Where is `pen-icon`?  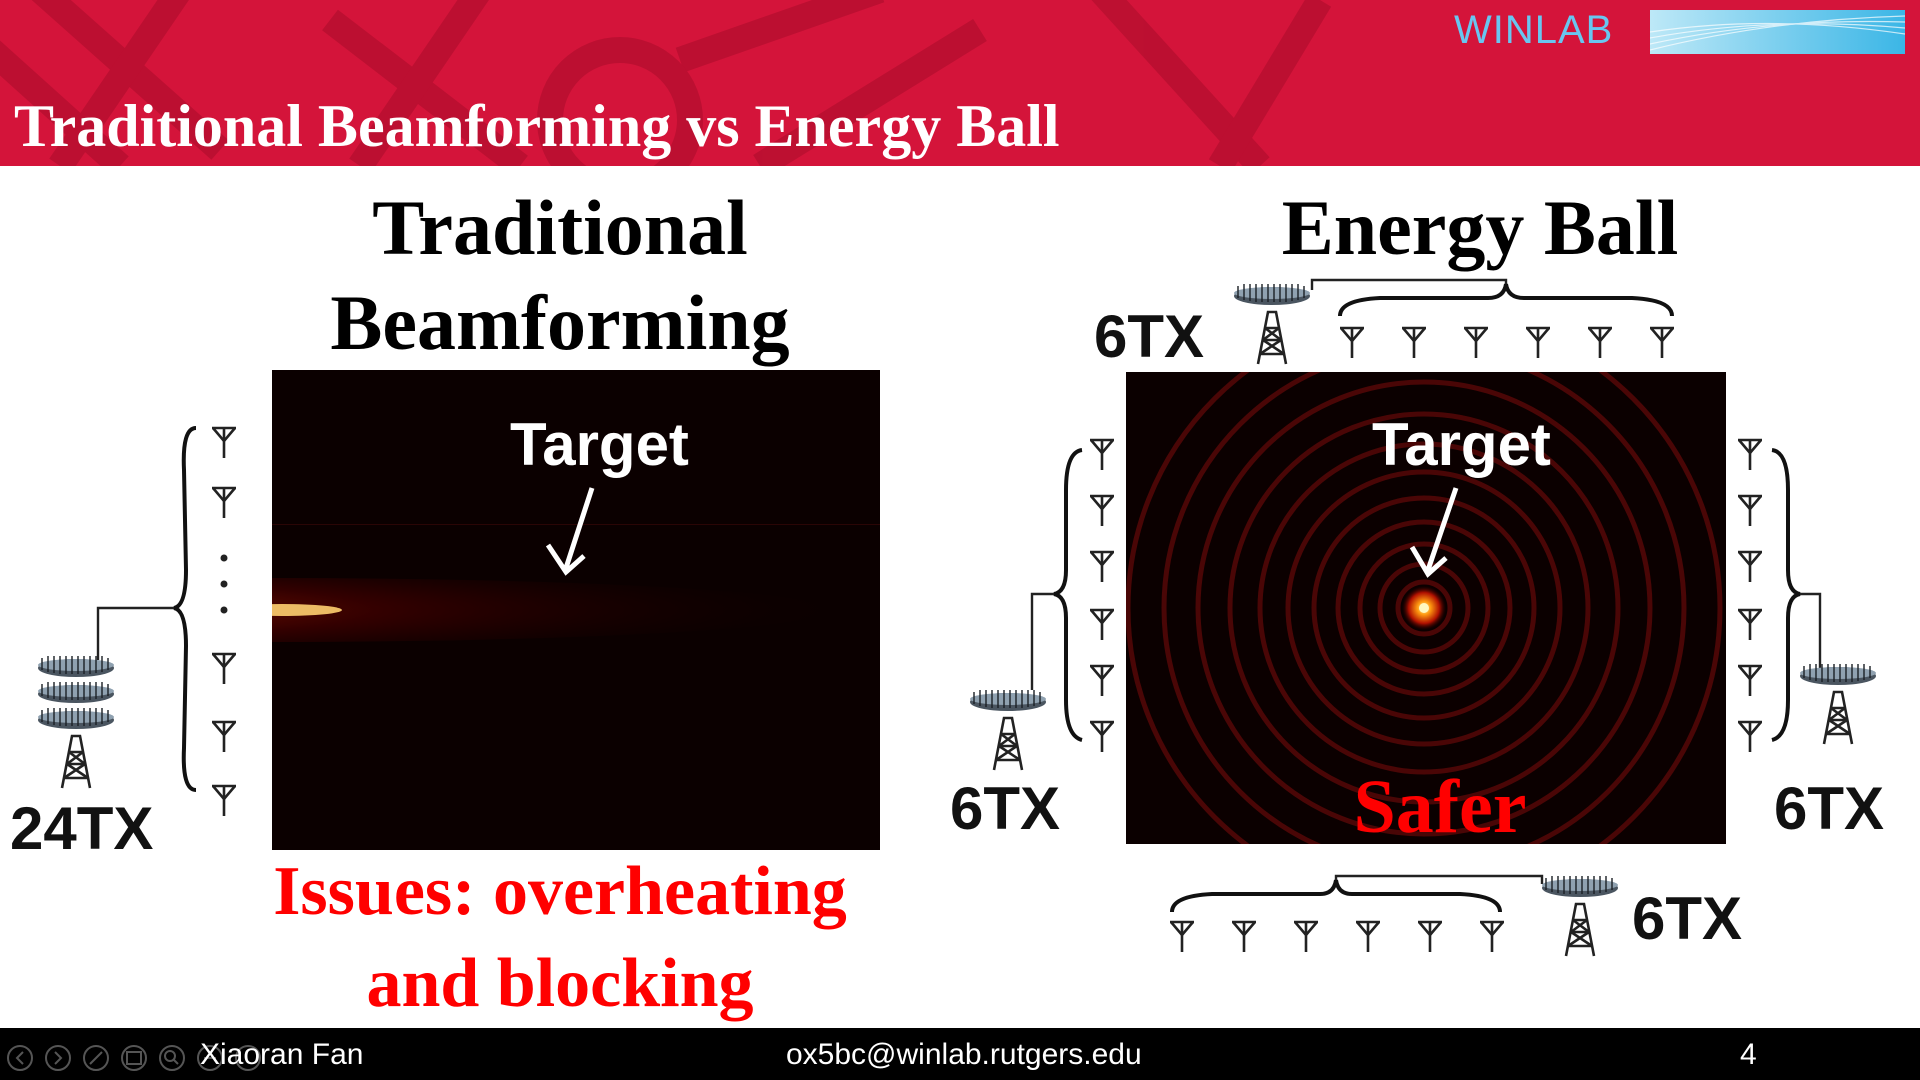
pen-icon is located at coordinates (96, 1058).